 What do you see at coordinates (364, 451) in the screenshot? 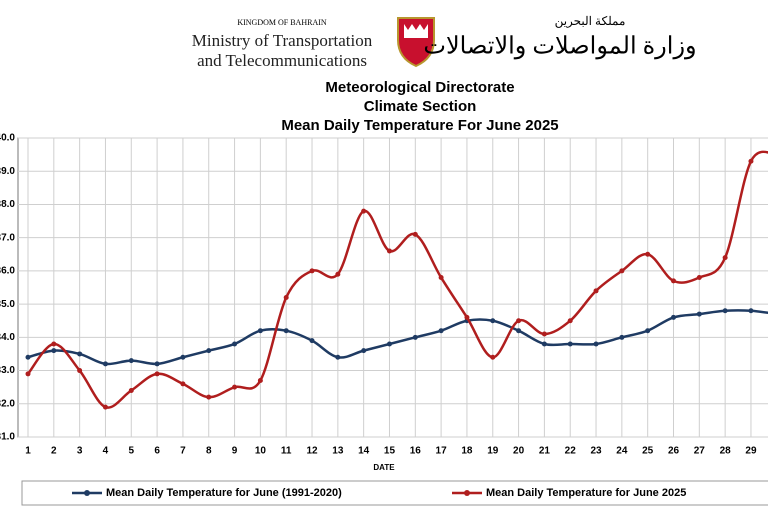
I see `x-tick-label: 14` at bounding box center [364, 451].